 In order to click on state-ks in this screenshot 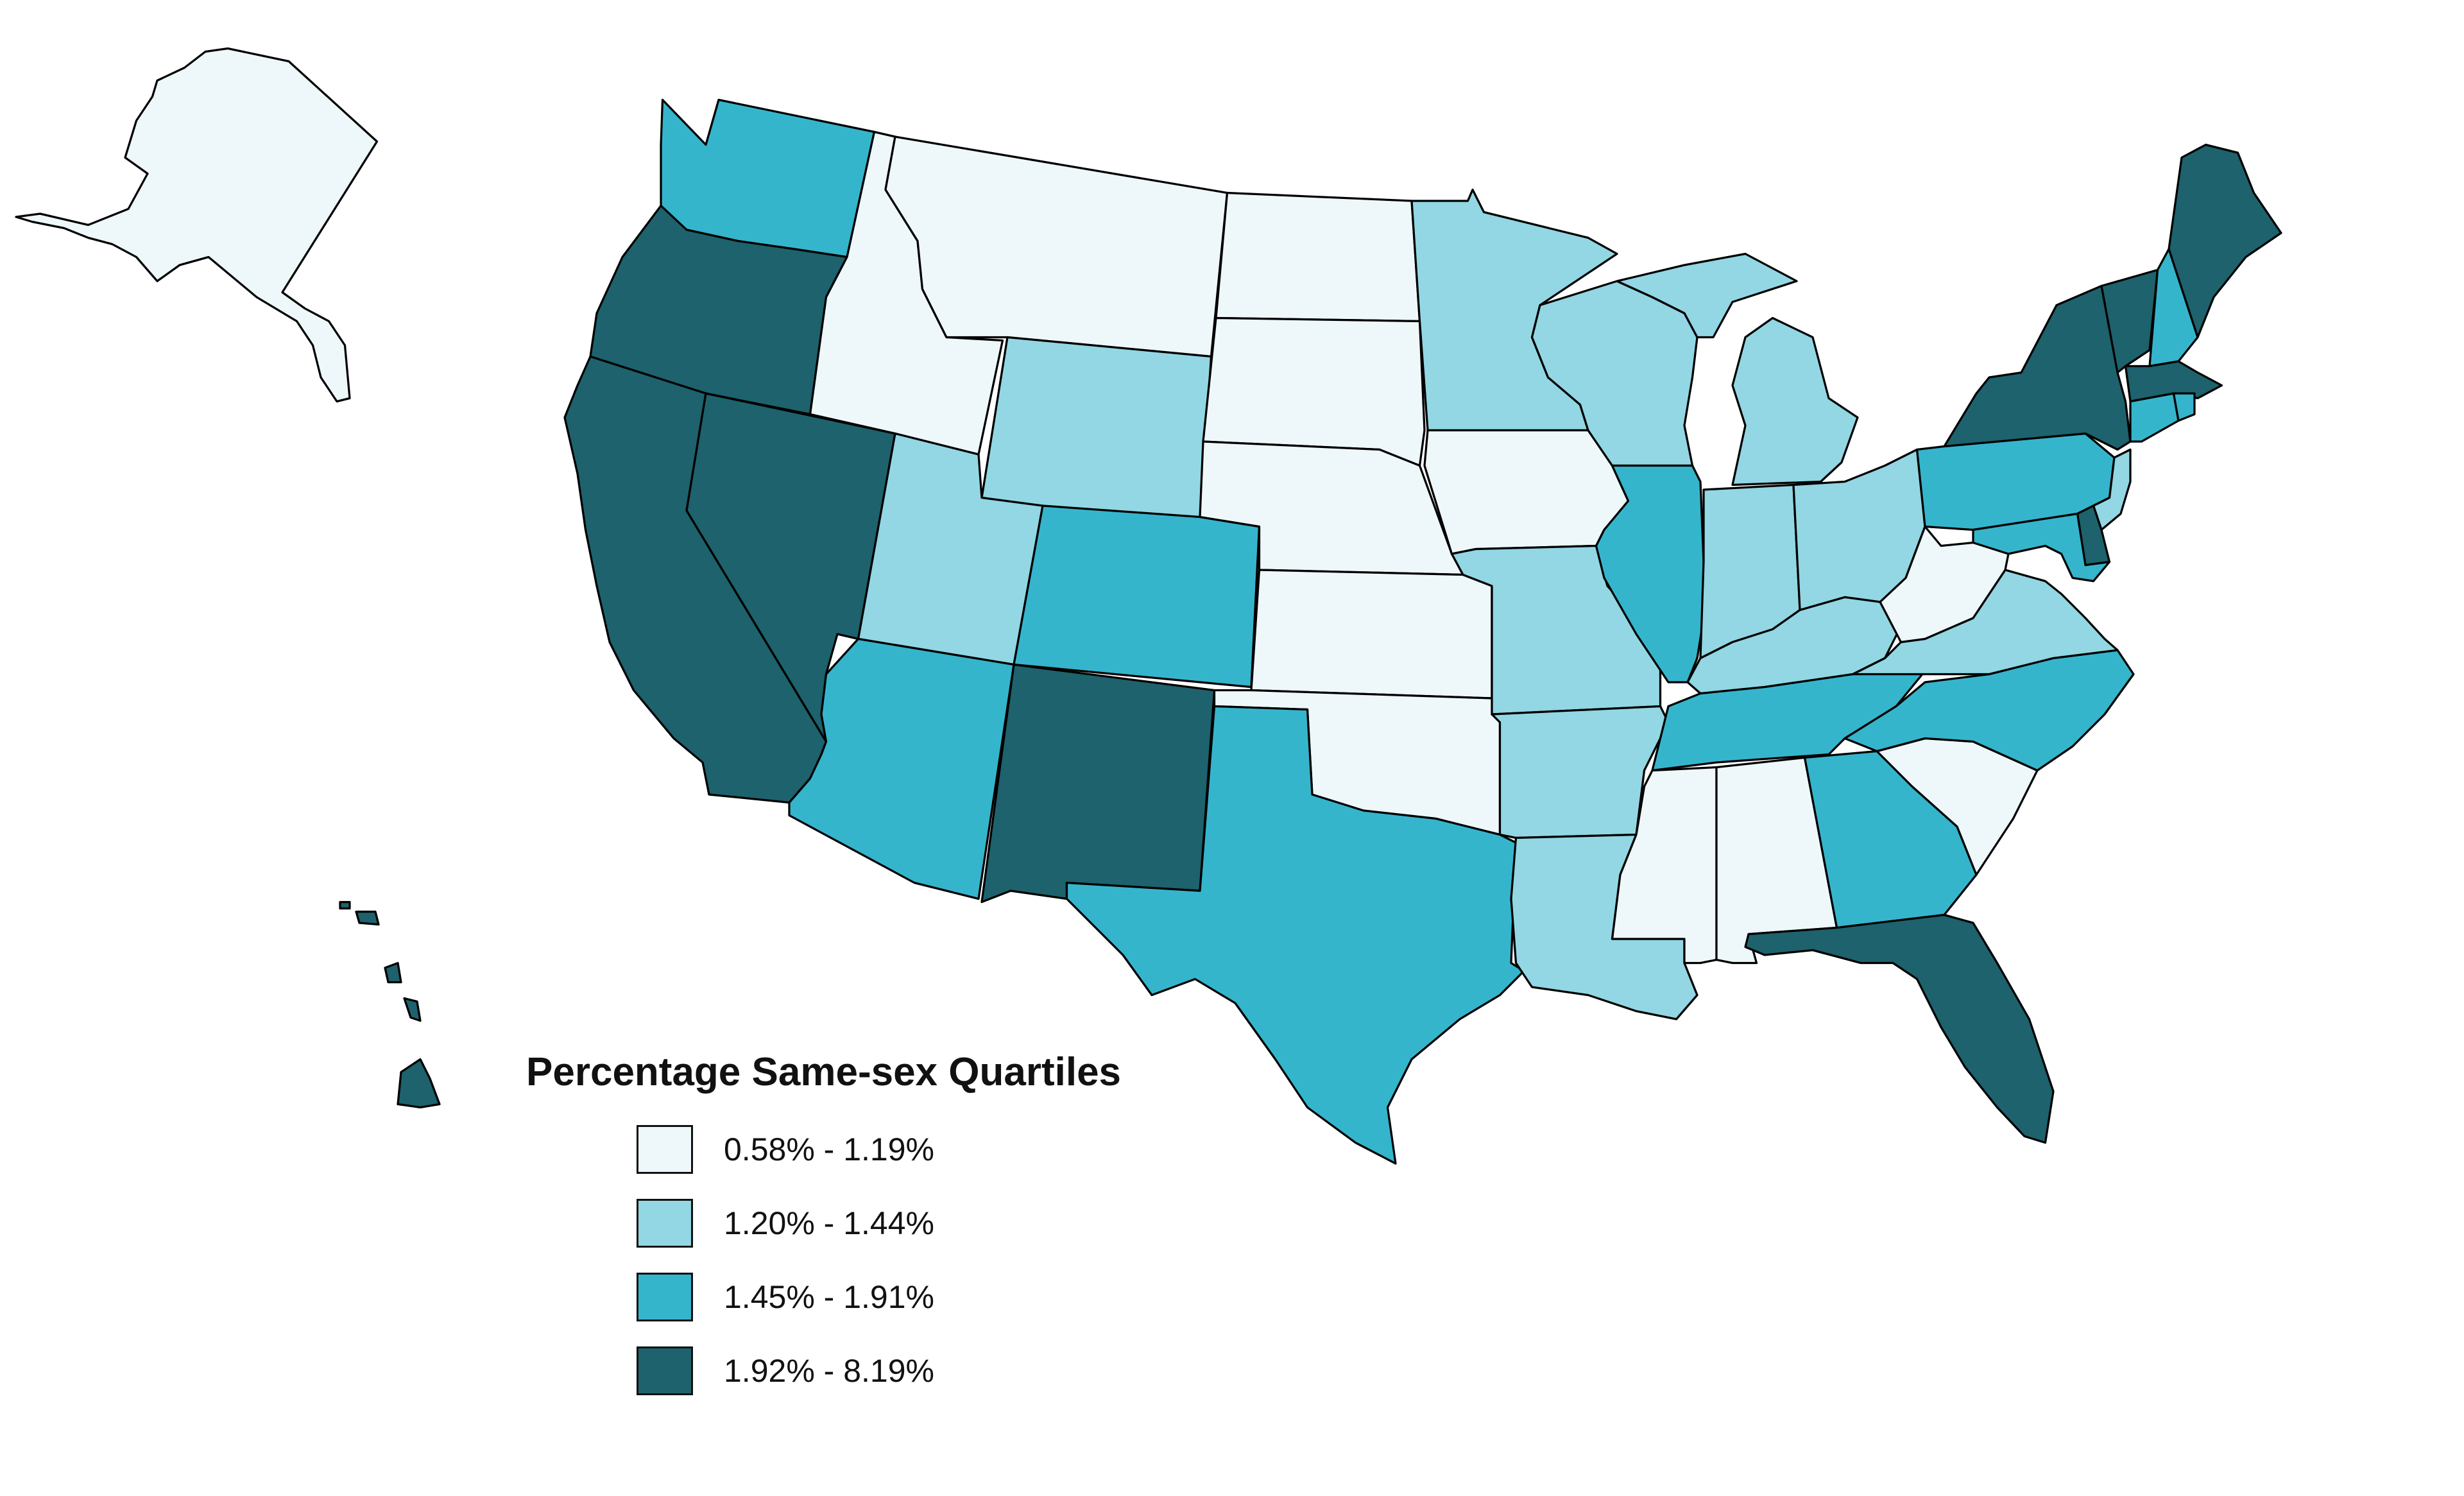, I will do `click(1372, 634)`.